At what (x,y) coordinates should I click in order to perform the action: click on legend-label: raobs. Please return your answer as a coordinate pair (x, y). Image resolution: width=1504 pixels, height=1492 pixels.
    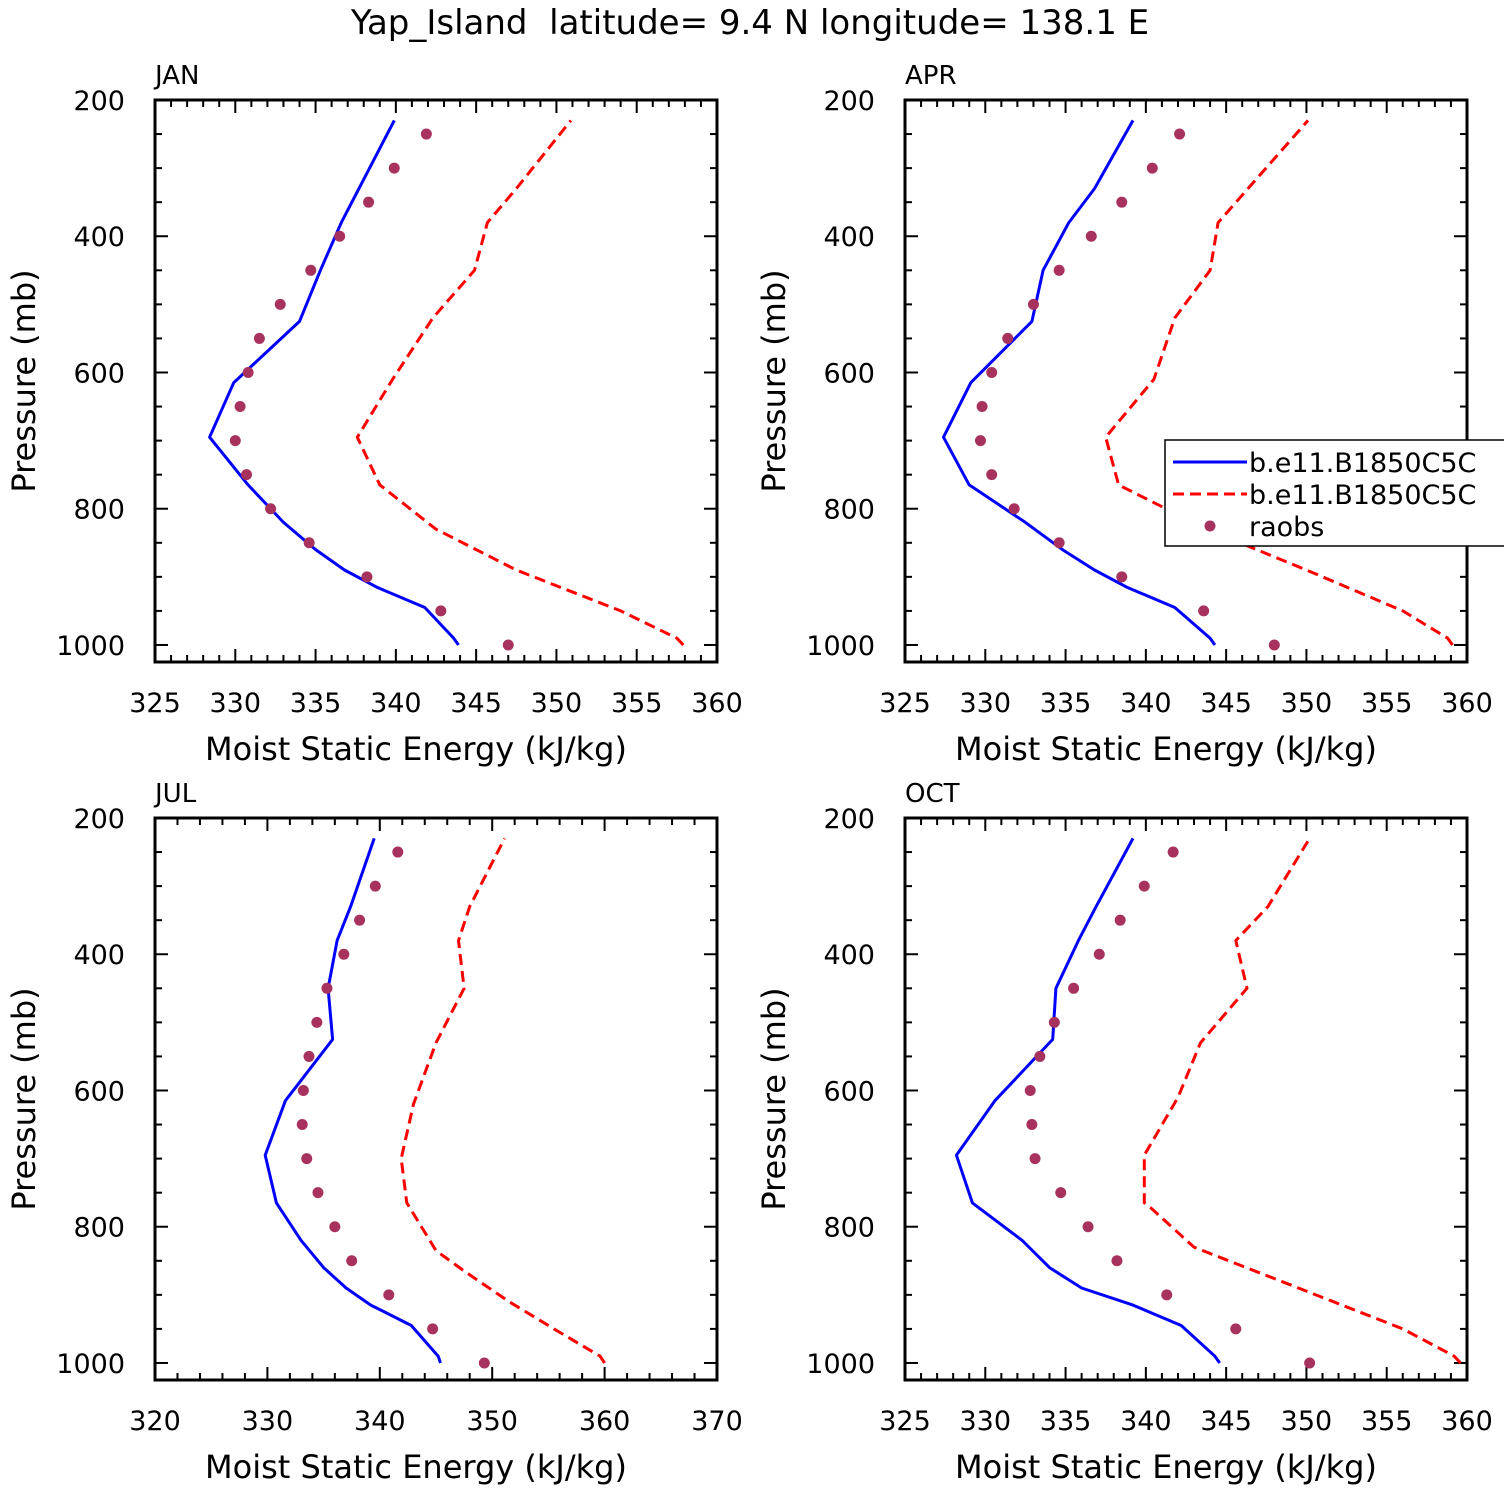
    Looking at the image, I should click on (1286, 527).